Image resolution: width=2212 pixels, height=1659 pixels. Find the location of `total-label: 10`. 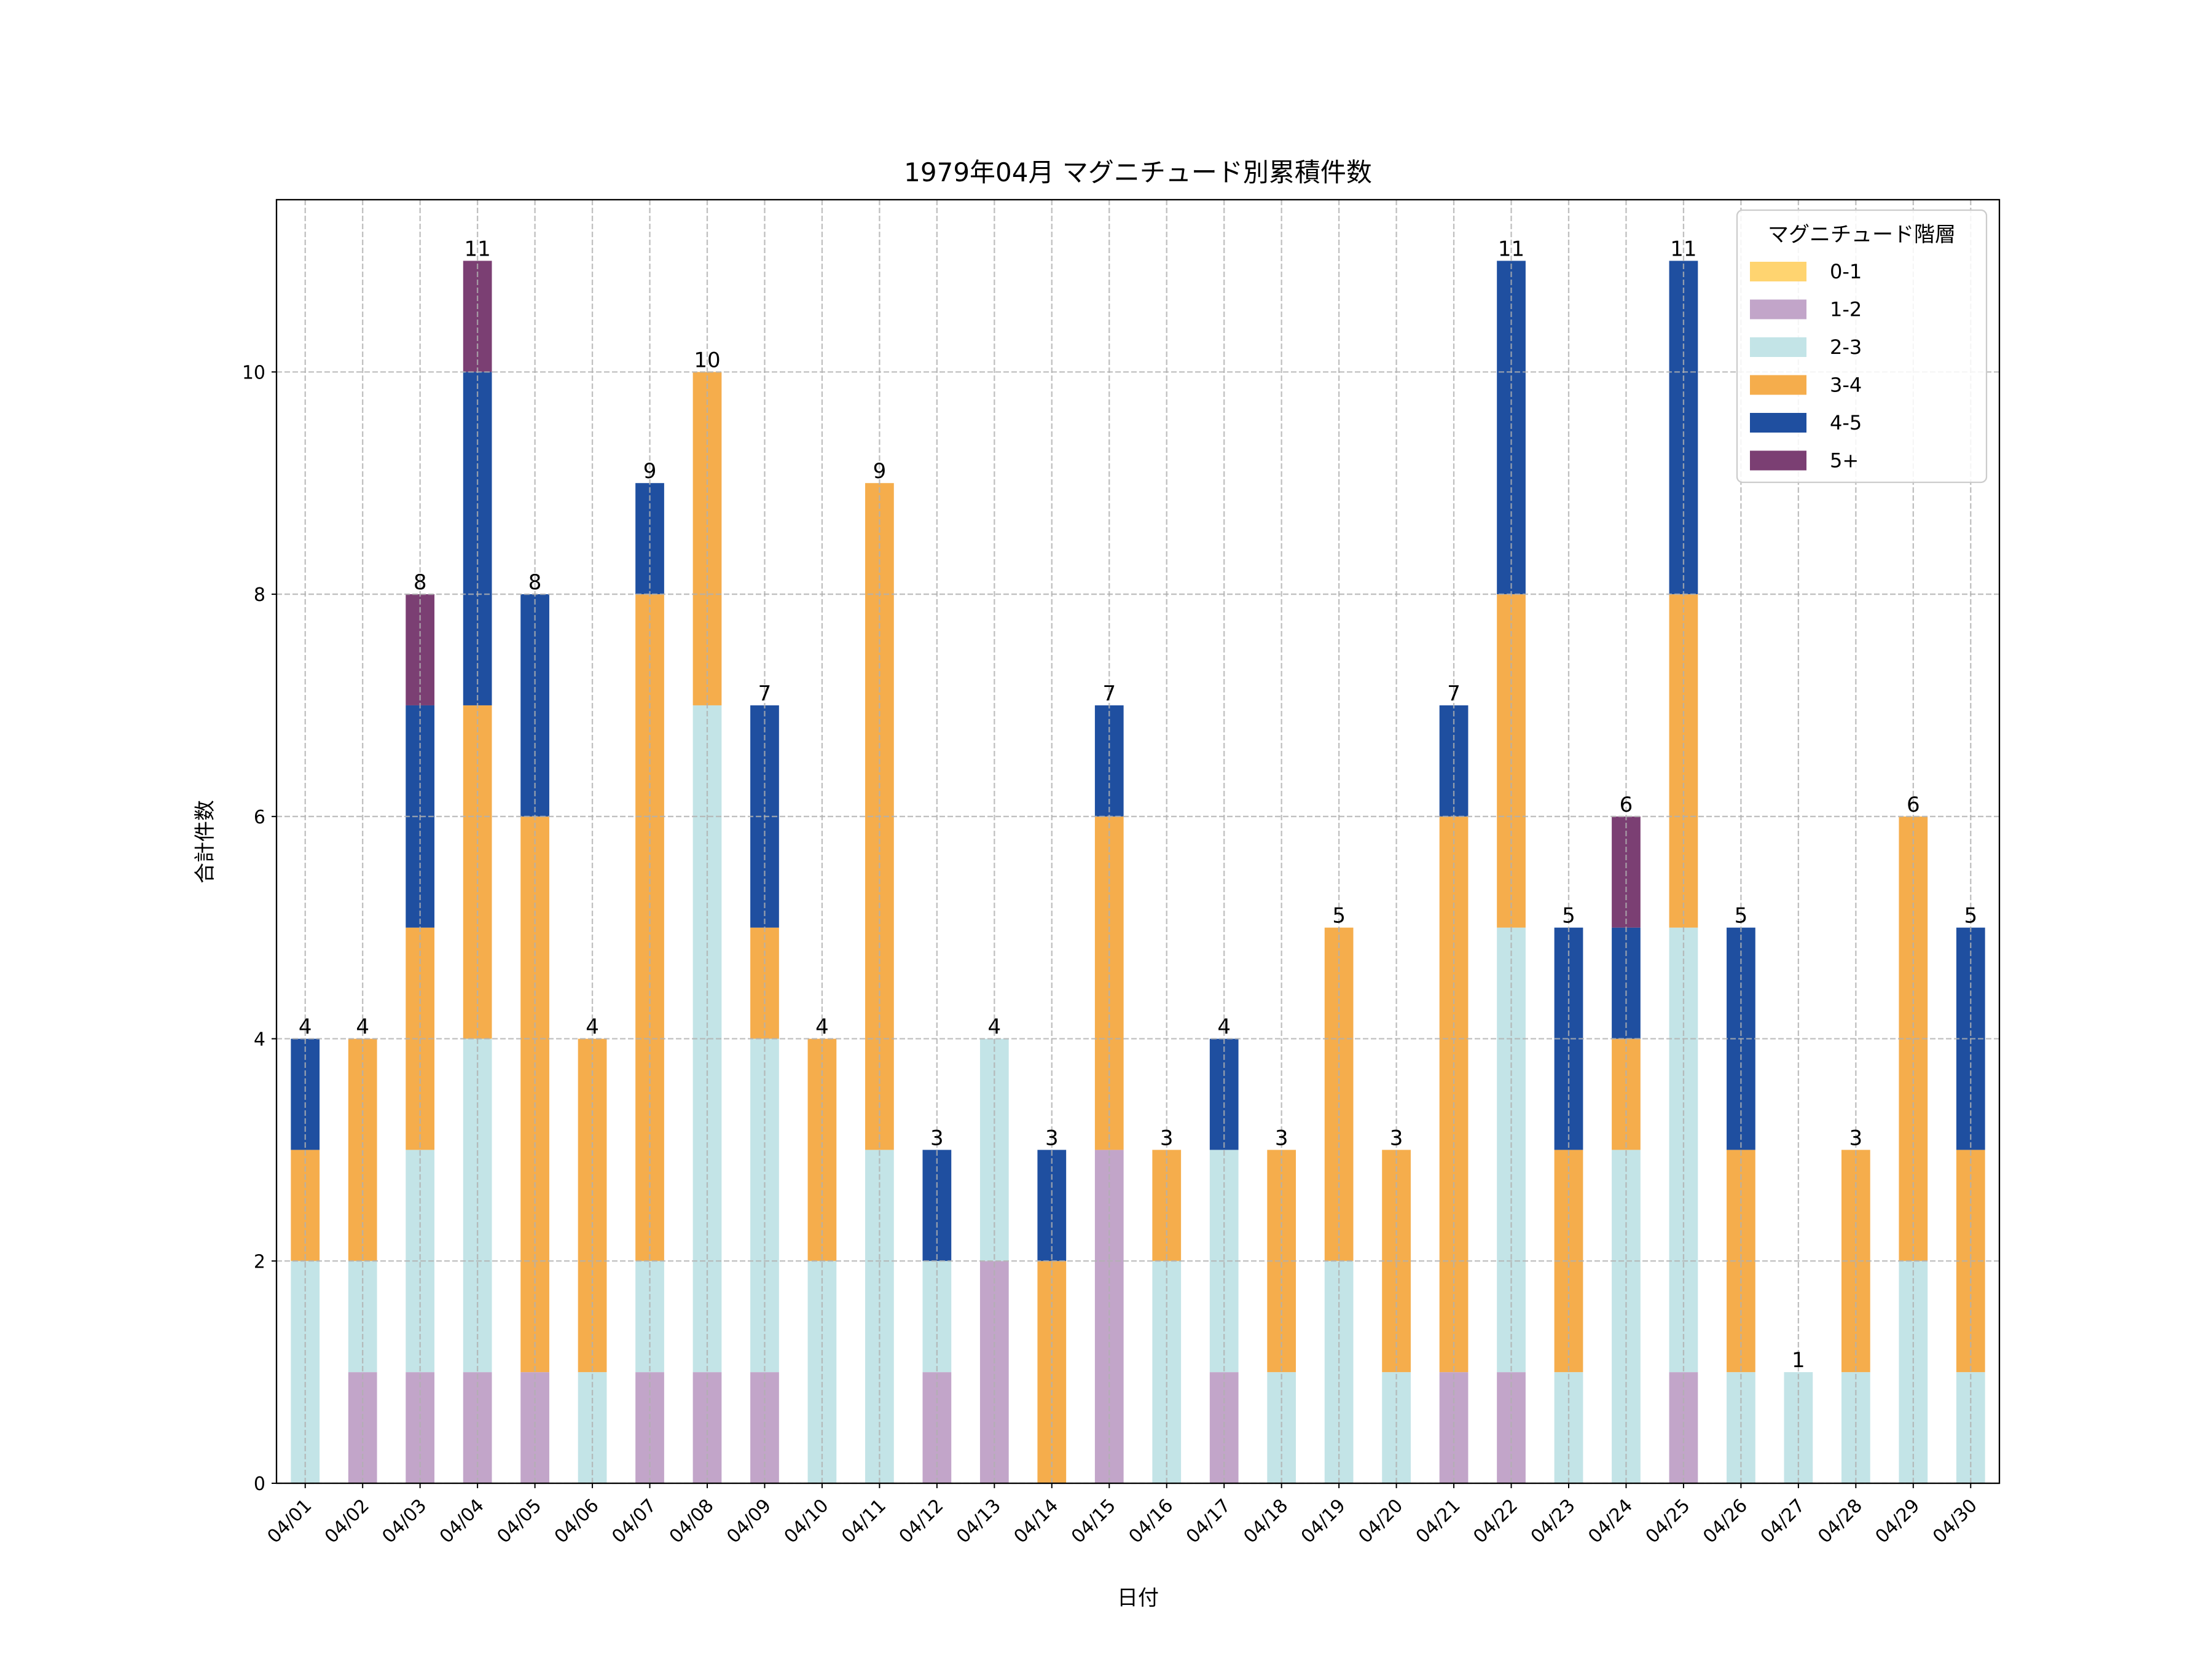

total-label: 10 is located at coordinates (707, 360).